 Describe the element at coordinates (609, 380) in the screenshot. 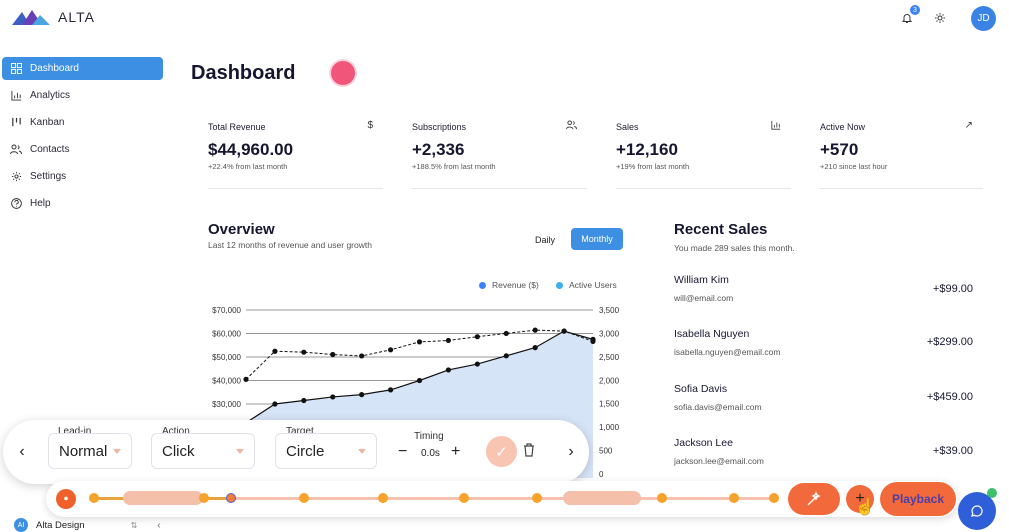

I see `y-axis-right-tick-label: 2,000` at that location.